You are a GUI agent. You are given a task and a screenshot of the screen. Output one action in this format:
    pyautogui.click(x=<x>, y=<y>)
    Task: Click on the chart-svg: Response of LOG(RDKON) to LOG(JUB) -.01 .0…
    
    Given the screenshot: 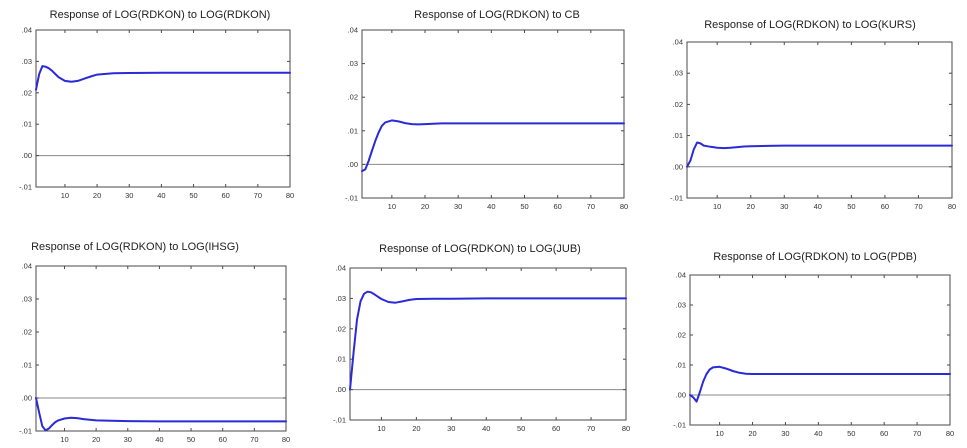 What is the action you would take?
    pyautogui.click(x=481, y=338)
    